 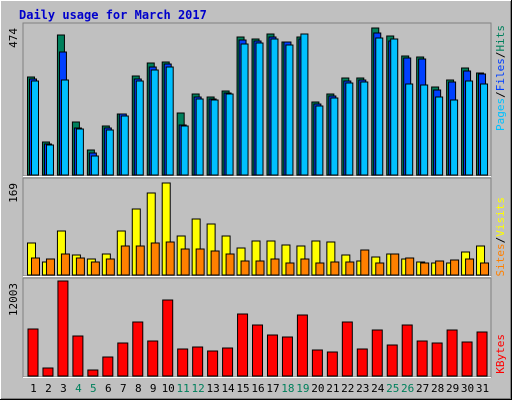 What do you see at coordinates (228, 388) in the screenshot?
I see `day-tick-label: 14` at bounding box center [228, 388].